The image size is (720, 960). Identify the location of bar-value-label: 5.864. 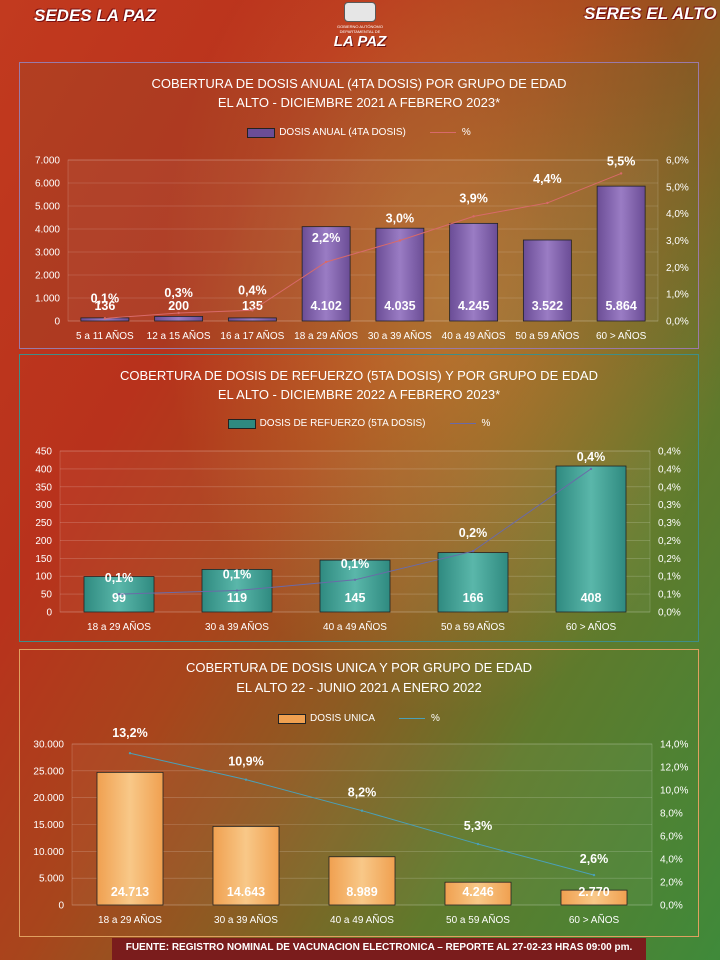
(620, 306).